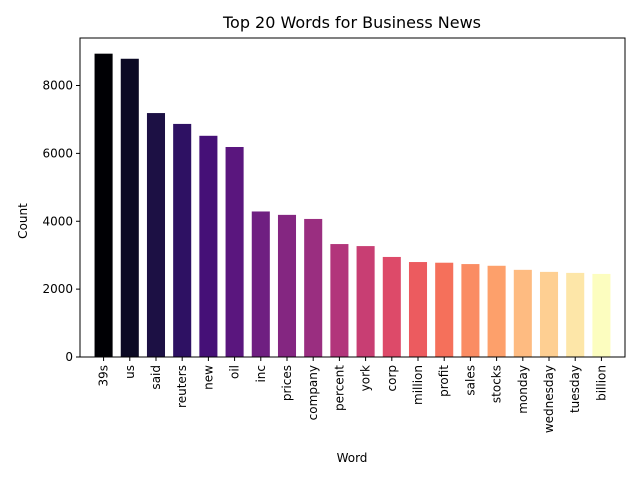 Image resolution: width=640 pixels, height=484 pixels. What do you see at coordinates (313, 392) in the screenshot?
I see `x-tick-label: company` at bounding box center [313, 392].